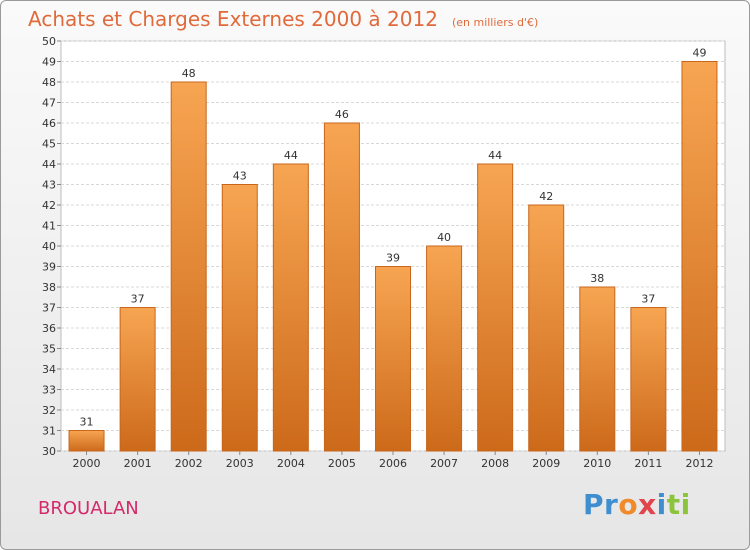 The width and height of the screenshot is (750, 550). What do you see at coordinates (49, 267) in the screenshot?
I see `y-tick-label: 39` at bounding box center [49, 267].